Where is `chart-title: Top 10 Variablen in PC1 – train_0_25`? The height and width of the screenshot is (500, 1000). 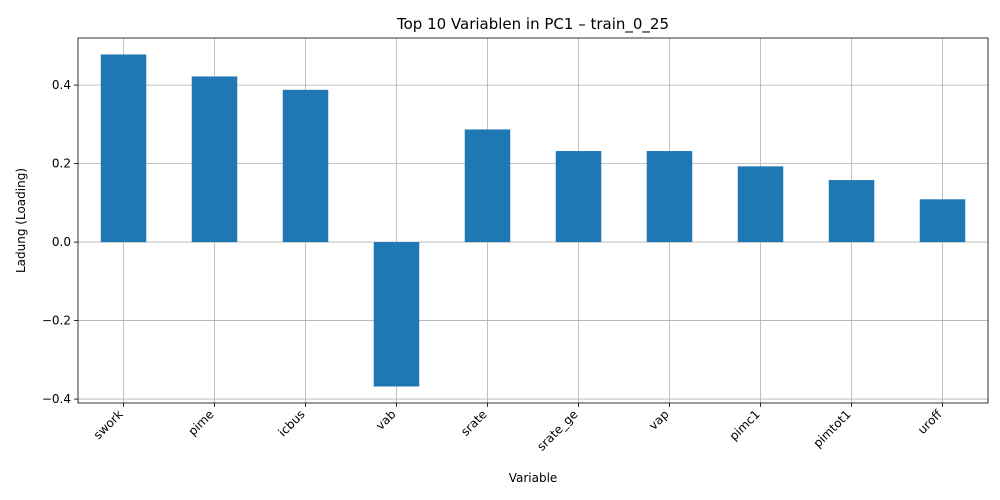
chart-title: Top 10 Variablen in PC1 – train_0_25 is located at coordinates (532, 24).